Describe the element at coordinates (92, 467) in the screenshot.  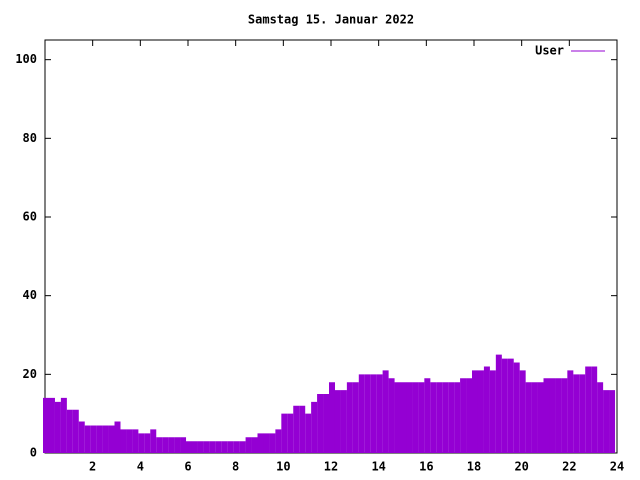
I see `x-tick-label: 2` at that location.